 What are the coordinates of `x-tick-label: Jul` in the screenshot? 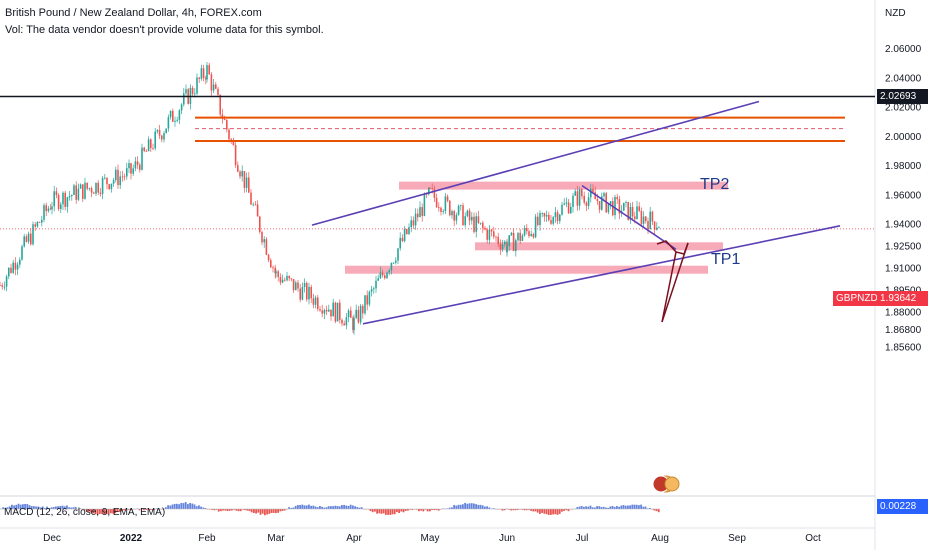 It's located at (582, 538).